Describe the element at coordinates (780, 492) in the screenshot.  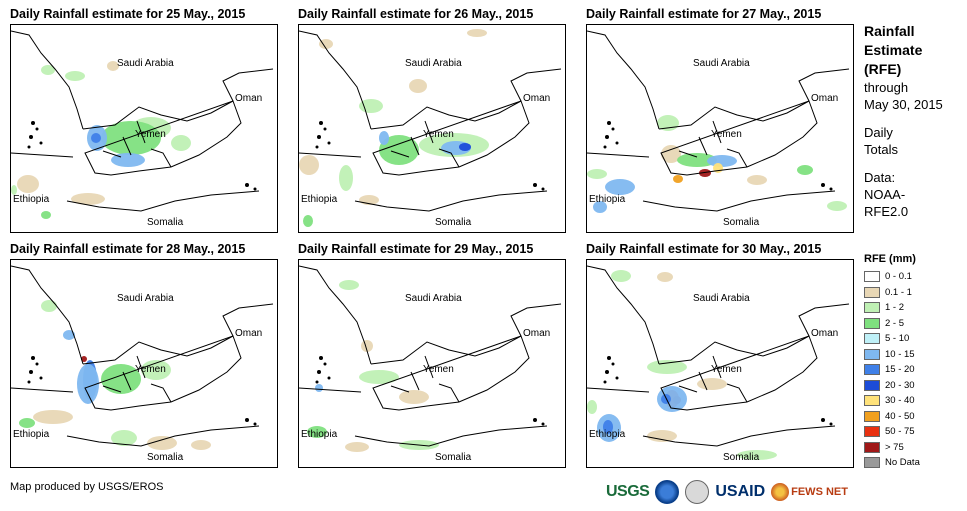
I see `fewsnet-globe-icon` at that location.